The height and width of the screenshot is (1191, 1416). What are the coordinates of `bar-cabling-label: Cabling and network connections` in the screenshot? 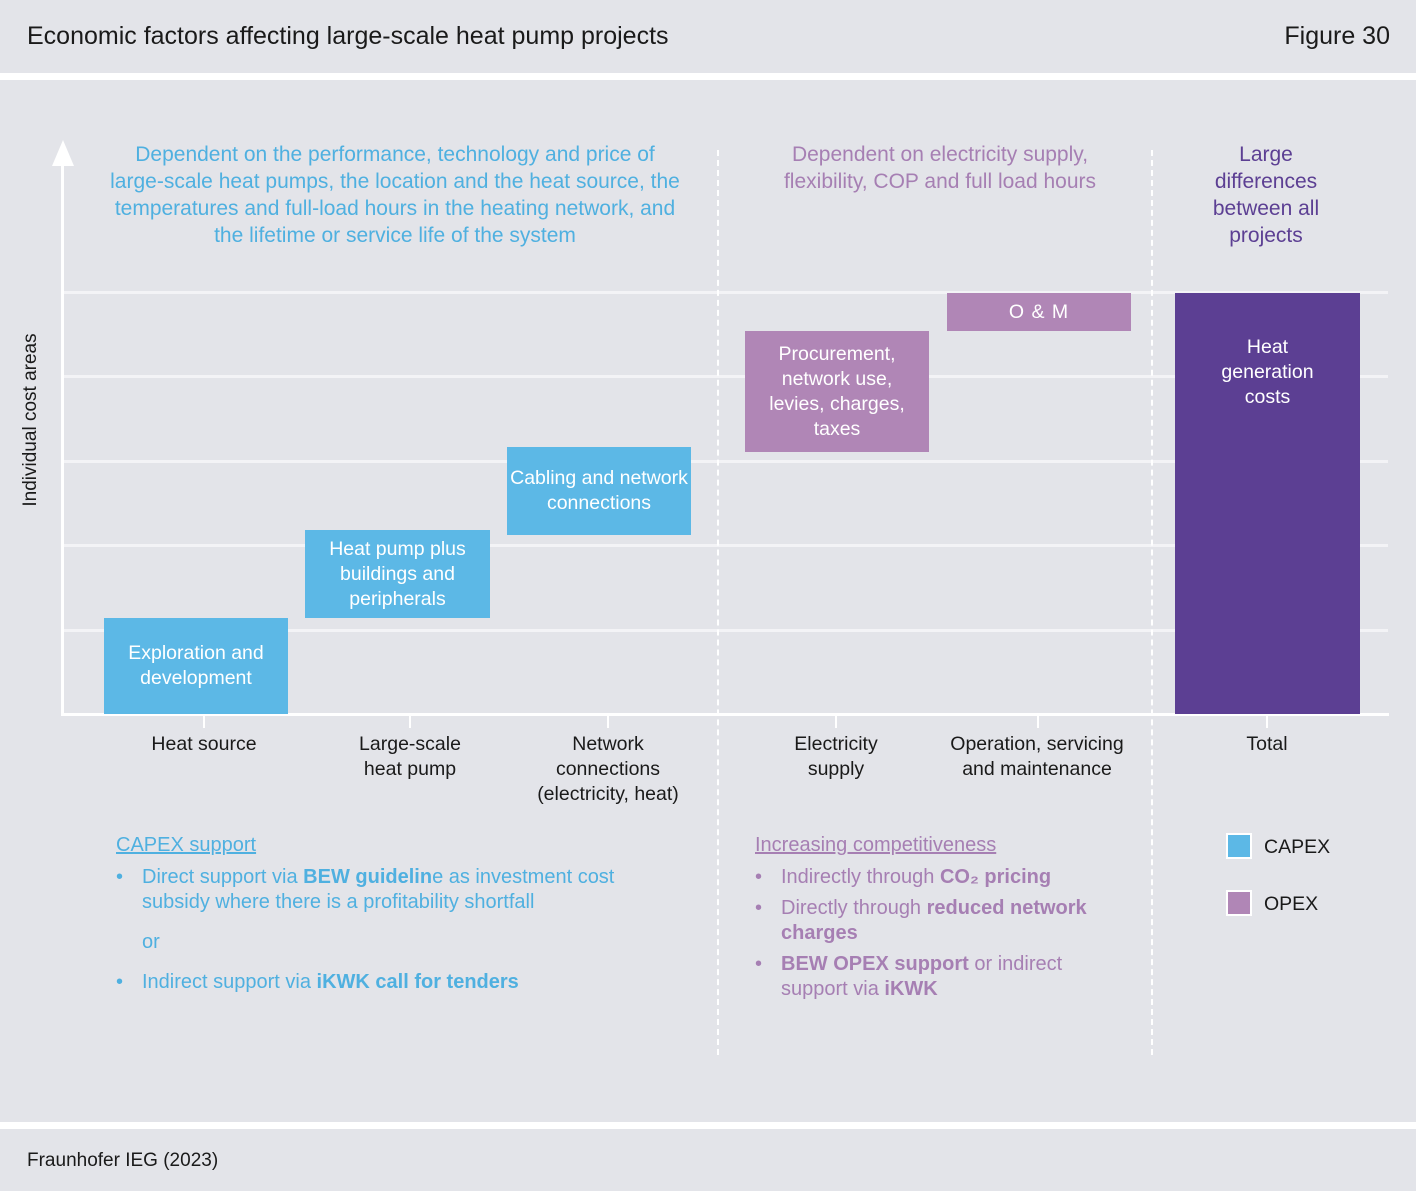 It's located at (599, 490).